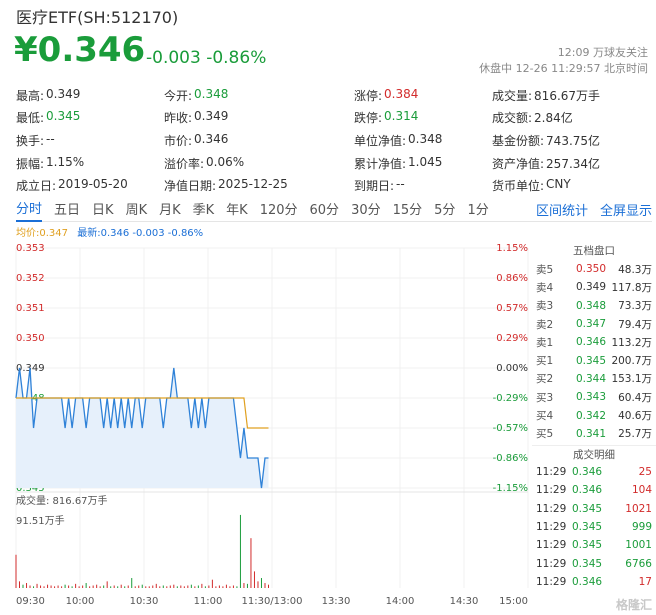 This screenshot has height=615, width=656. I want to click on tab-5: 季K, so click(203, 210).